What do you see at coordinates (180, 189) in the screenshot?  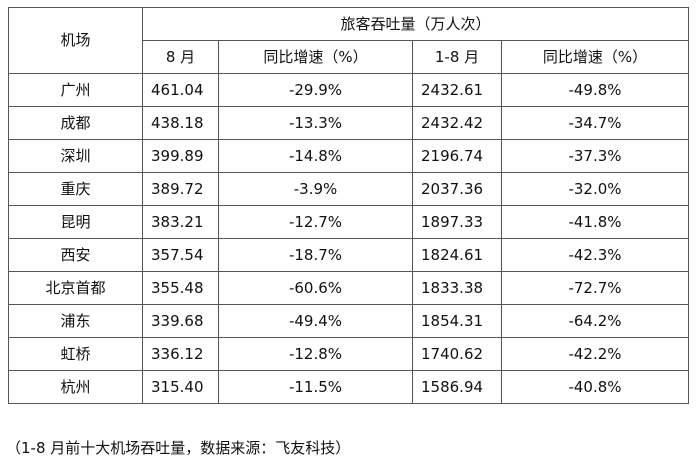 I see `august-value-cell: 389.72` at bounding box center [180, 189].